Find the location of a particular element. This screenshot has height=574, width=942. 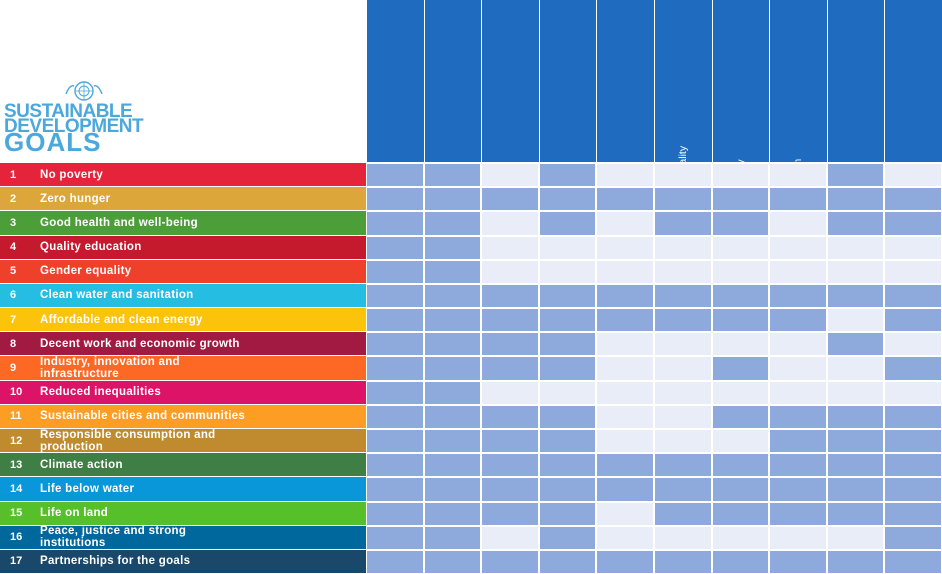

goal-number: 5 is located at coordinates (13, 271).